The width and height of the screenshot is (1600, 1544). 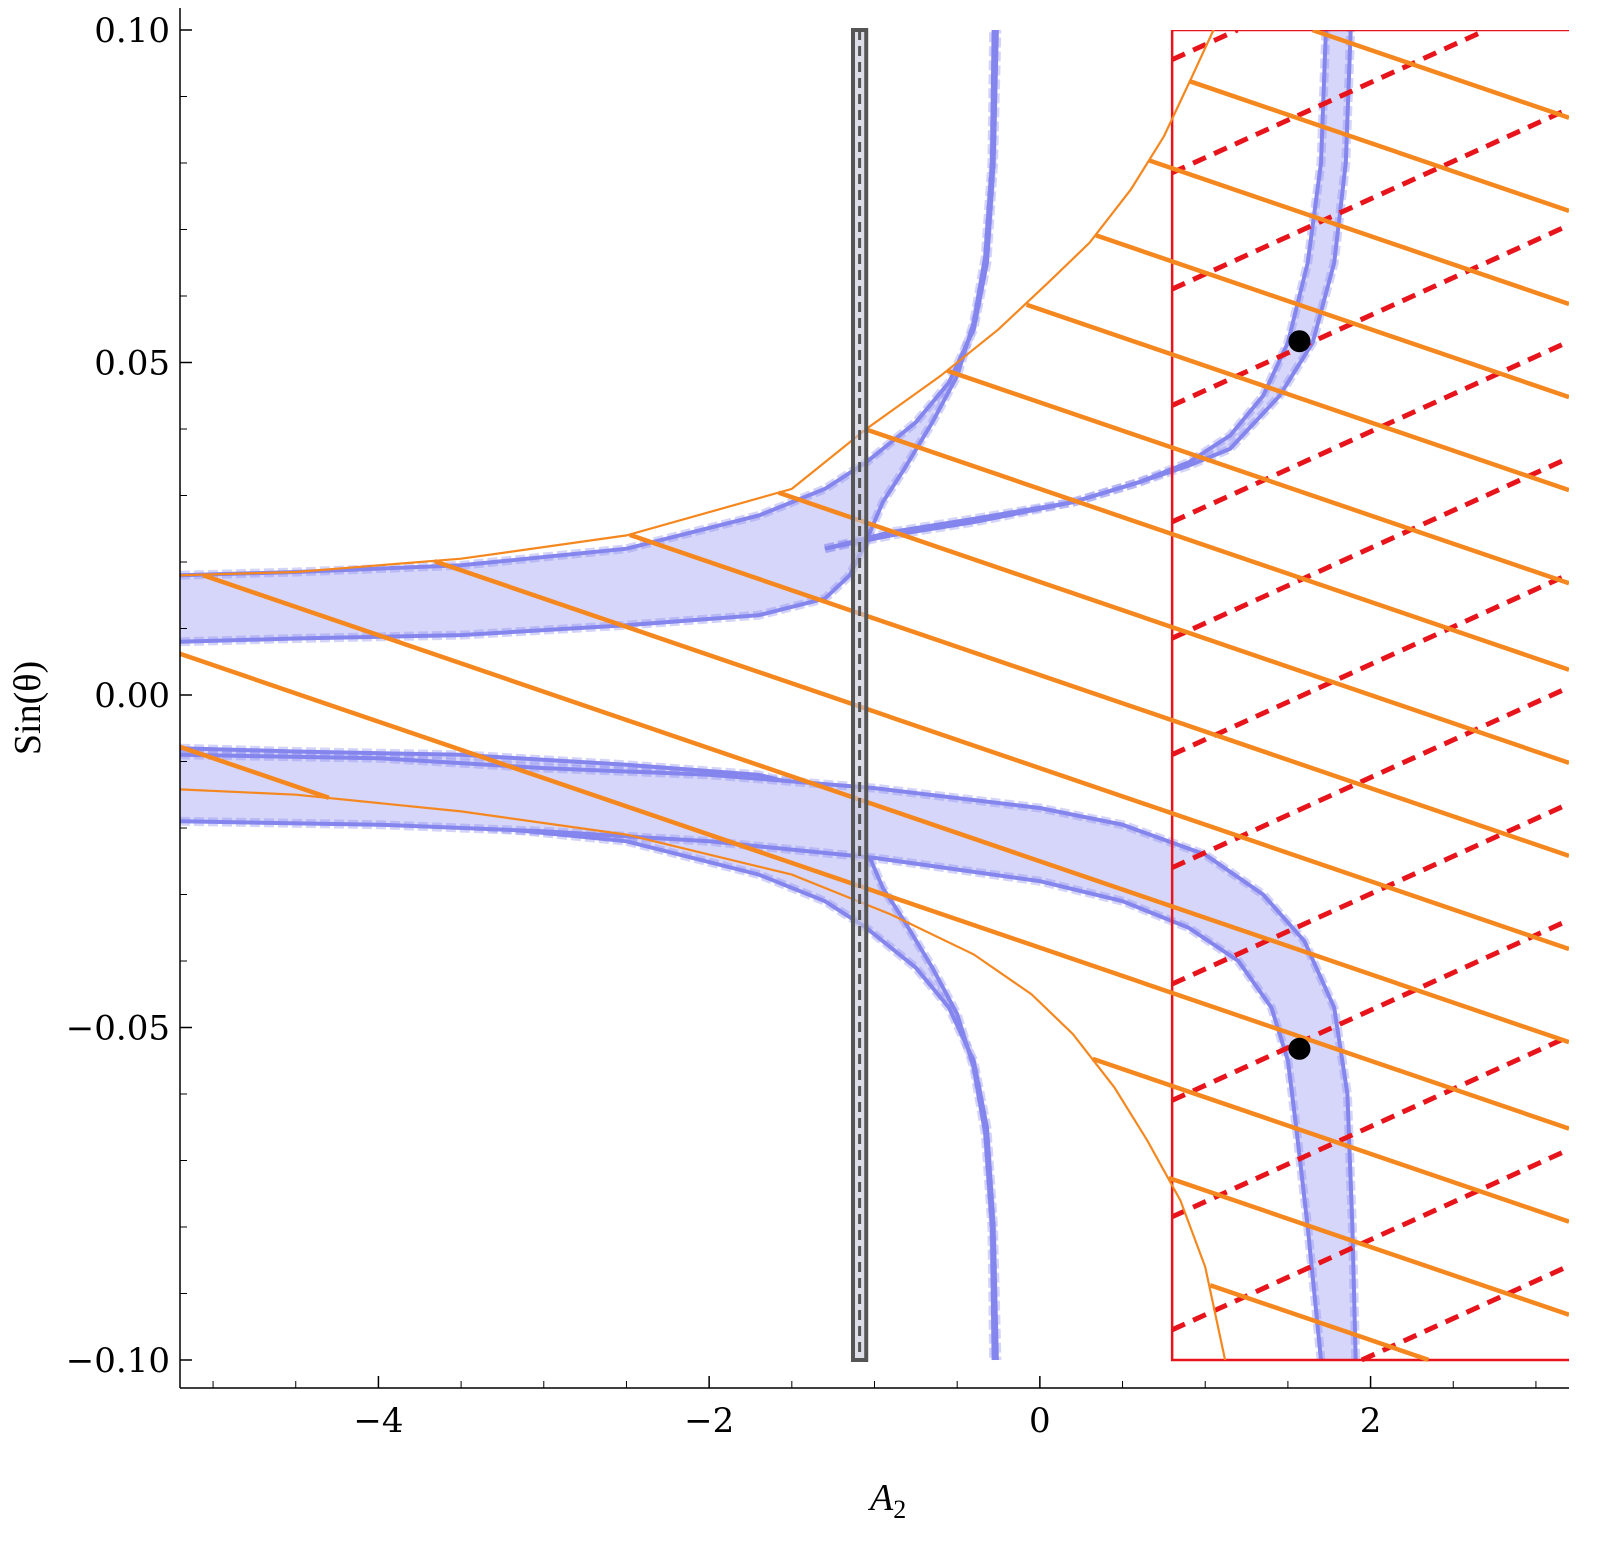 I want to click on y-tick-label-4: −0.10, so click(x=118, y=1361).